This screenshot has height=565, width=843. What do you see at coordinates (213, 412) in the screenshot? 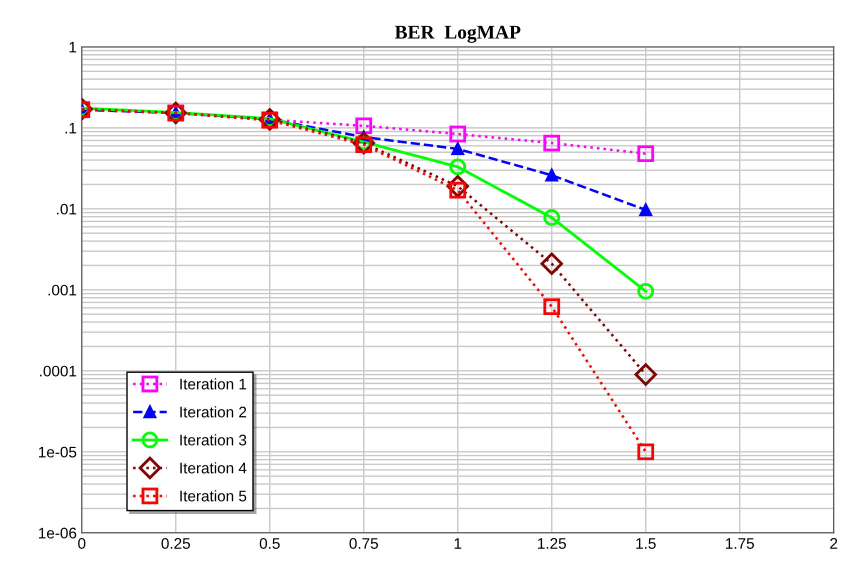
I see `legend-label: Iteration 2` at bounding box center [213, 412].